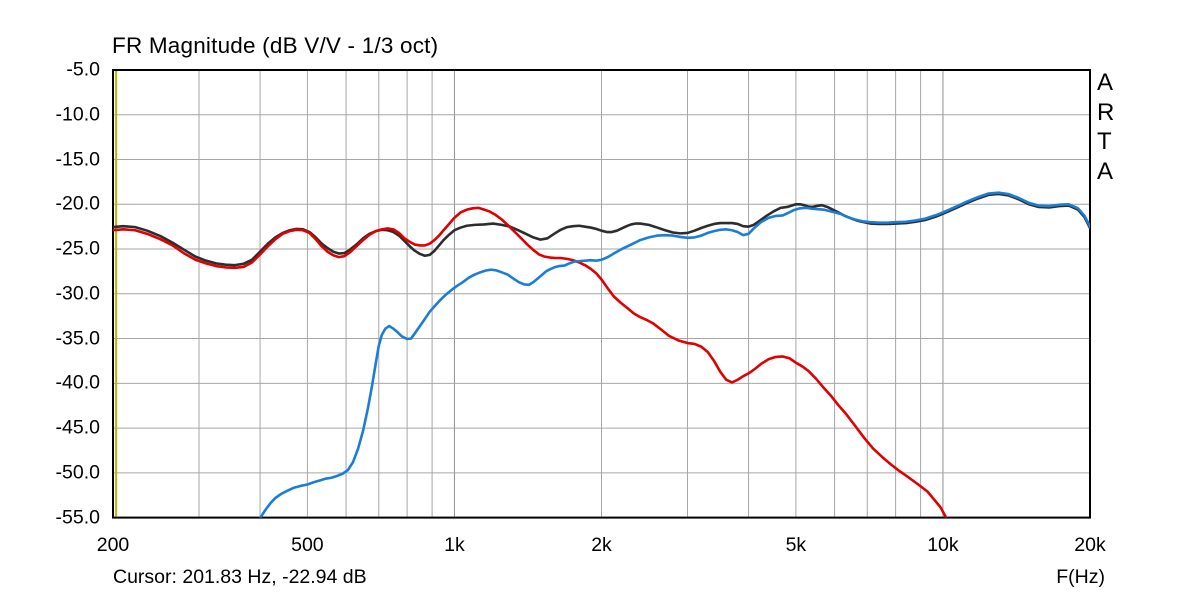 This screenshot has width=1200, height=600. What do you see at coordinates (77, 338) in the screenshot?
I see `y-tick-label--35.0: -35.0` at bounding box center [77, 338].